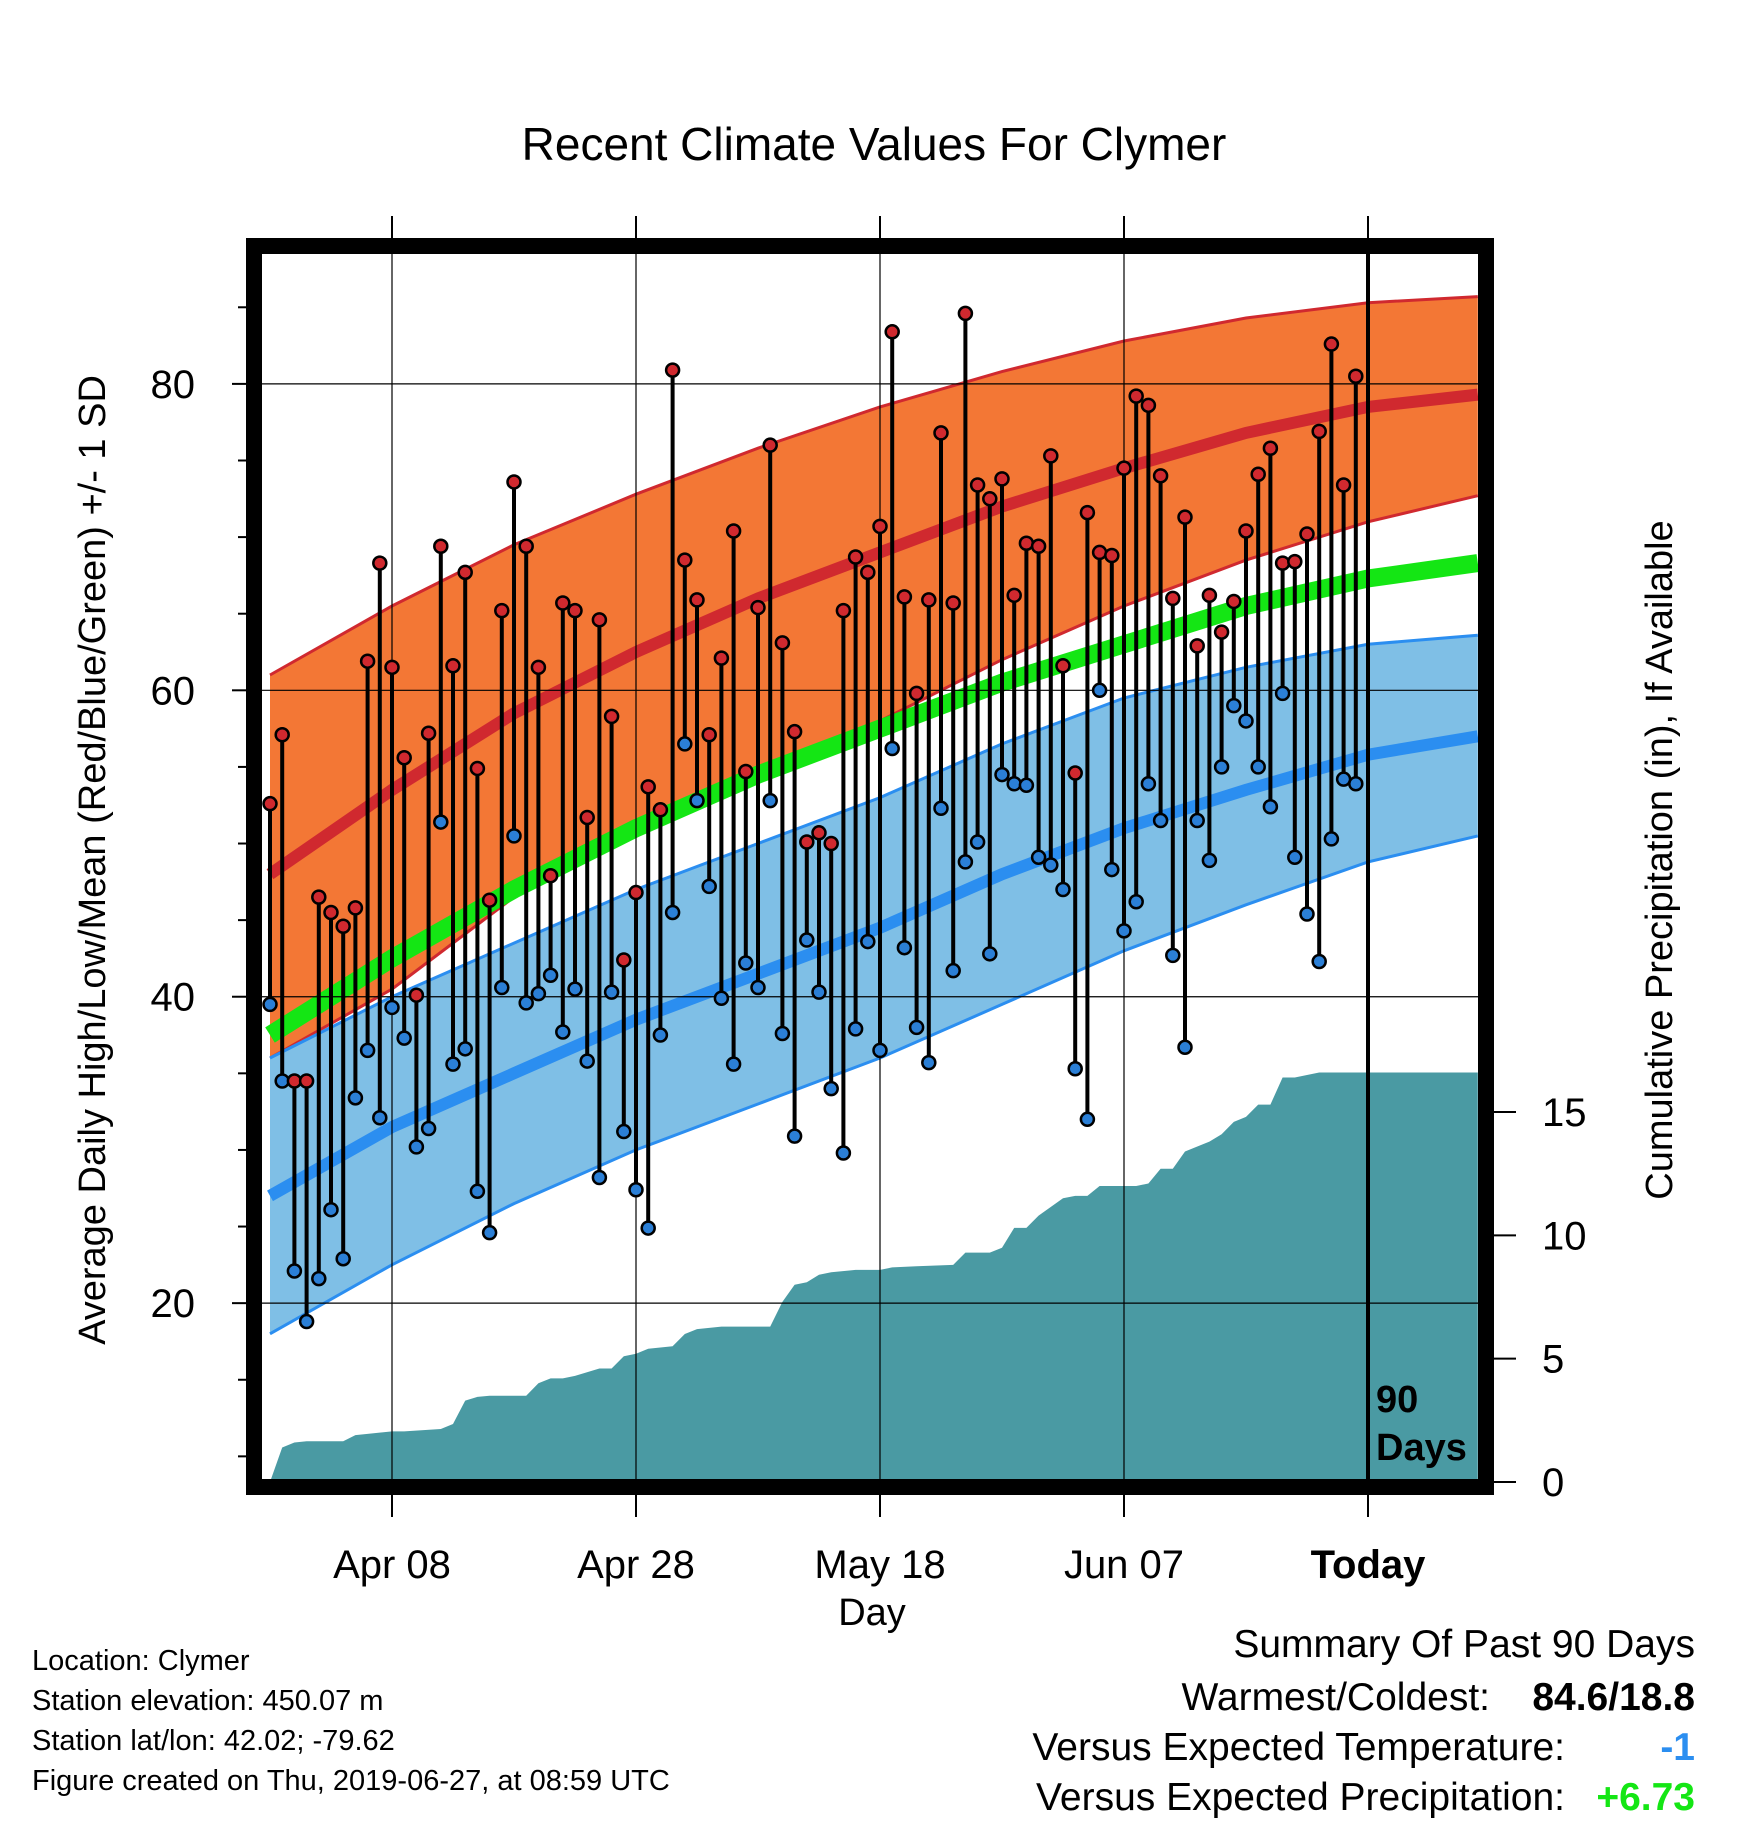 Image resolution: width=1748 pixels, height=1828 pixels. Describe the element at coordinates (1336, 1697) in the screenshot. I see `summary-warm-cold-label: Warmest/Coldest:` at that location.